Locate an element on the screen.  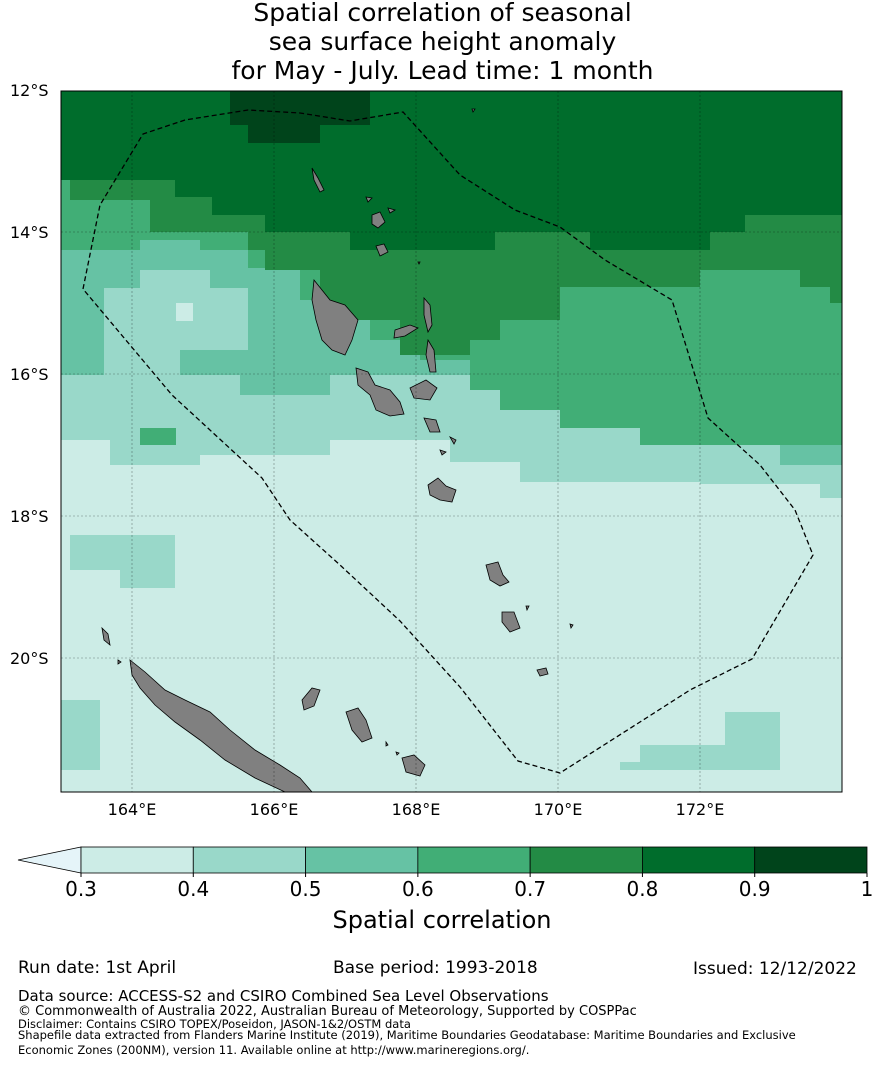
lat-label: 16°S is located at coordinates (29, 374).